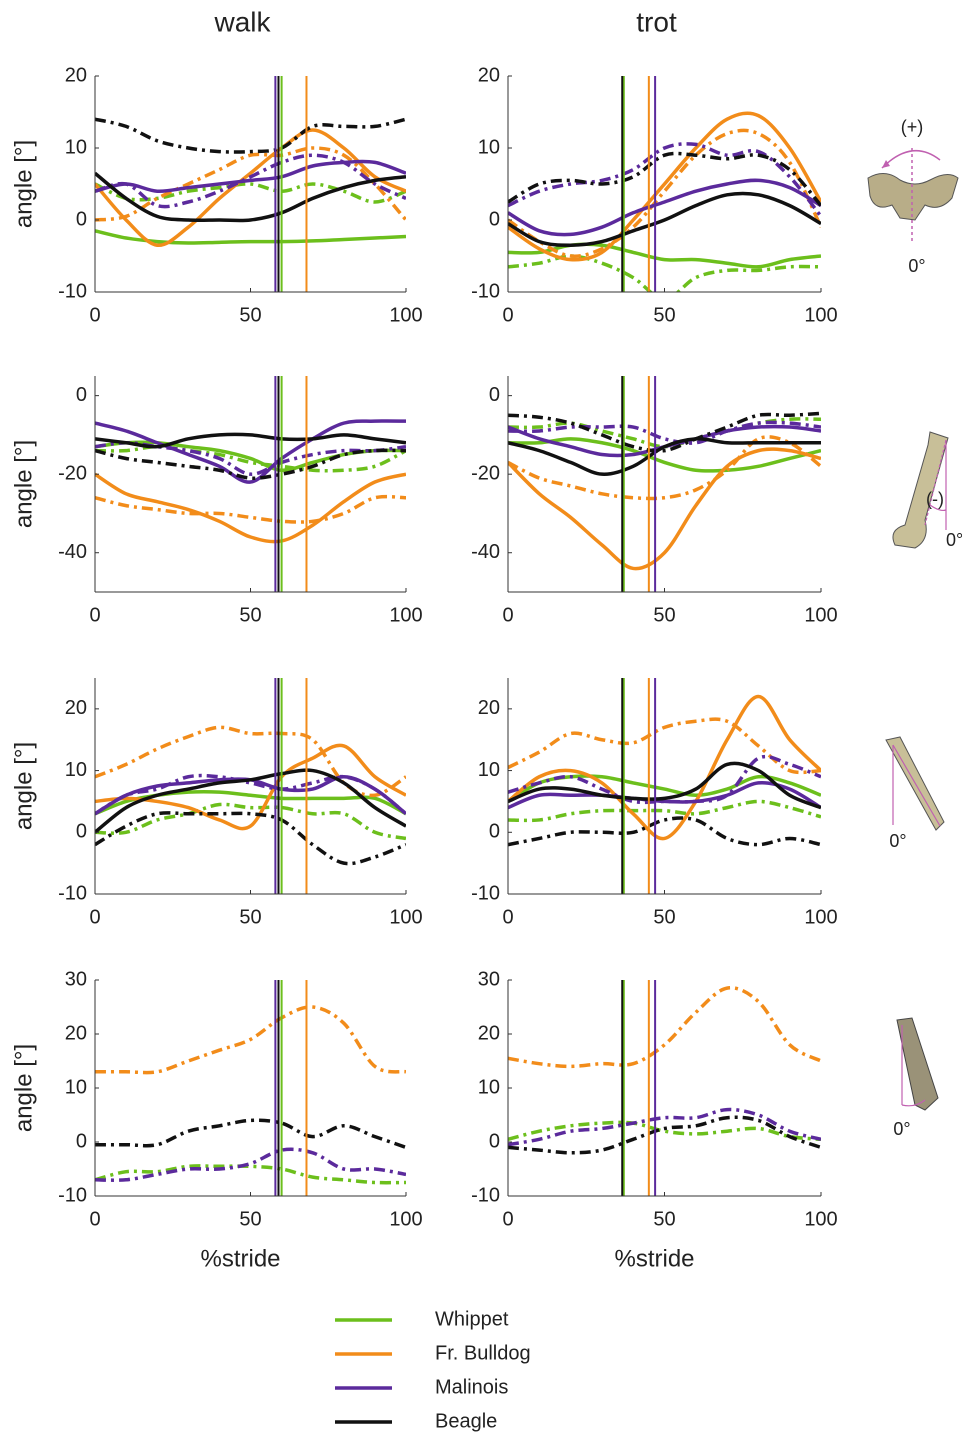  Describe the element at coordinates (915, 783) in the screenshot. I see `tibia-icon` at that location.